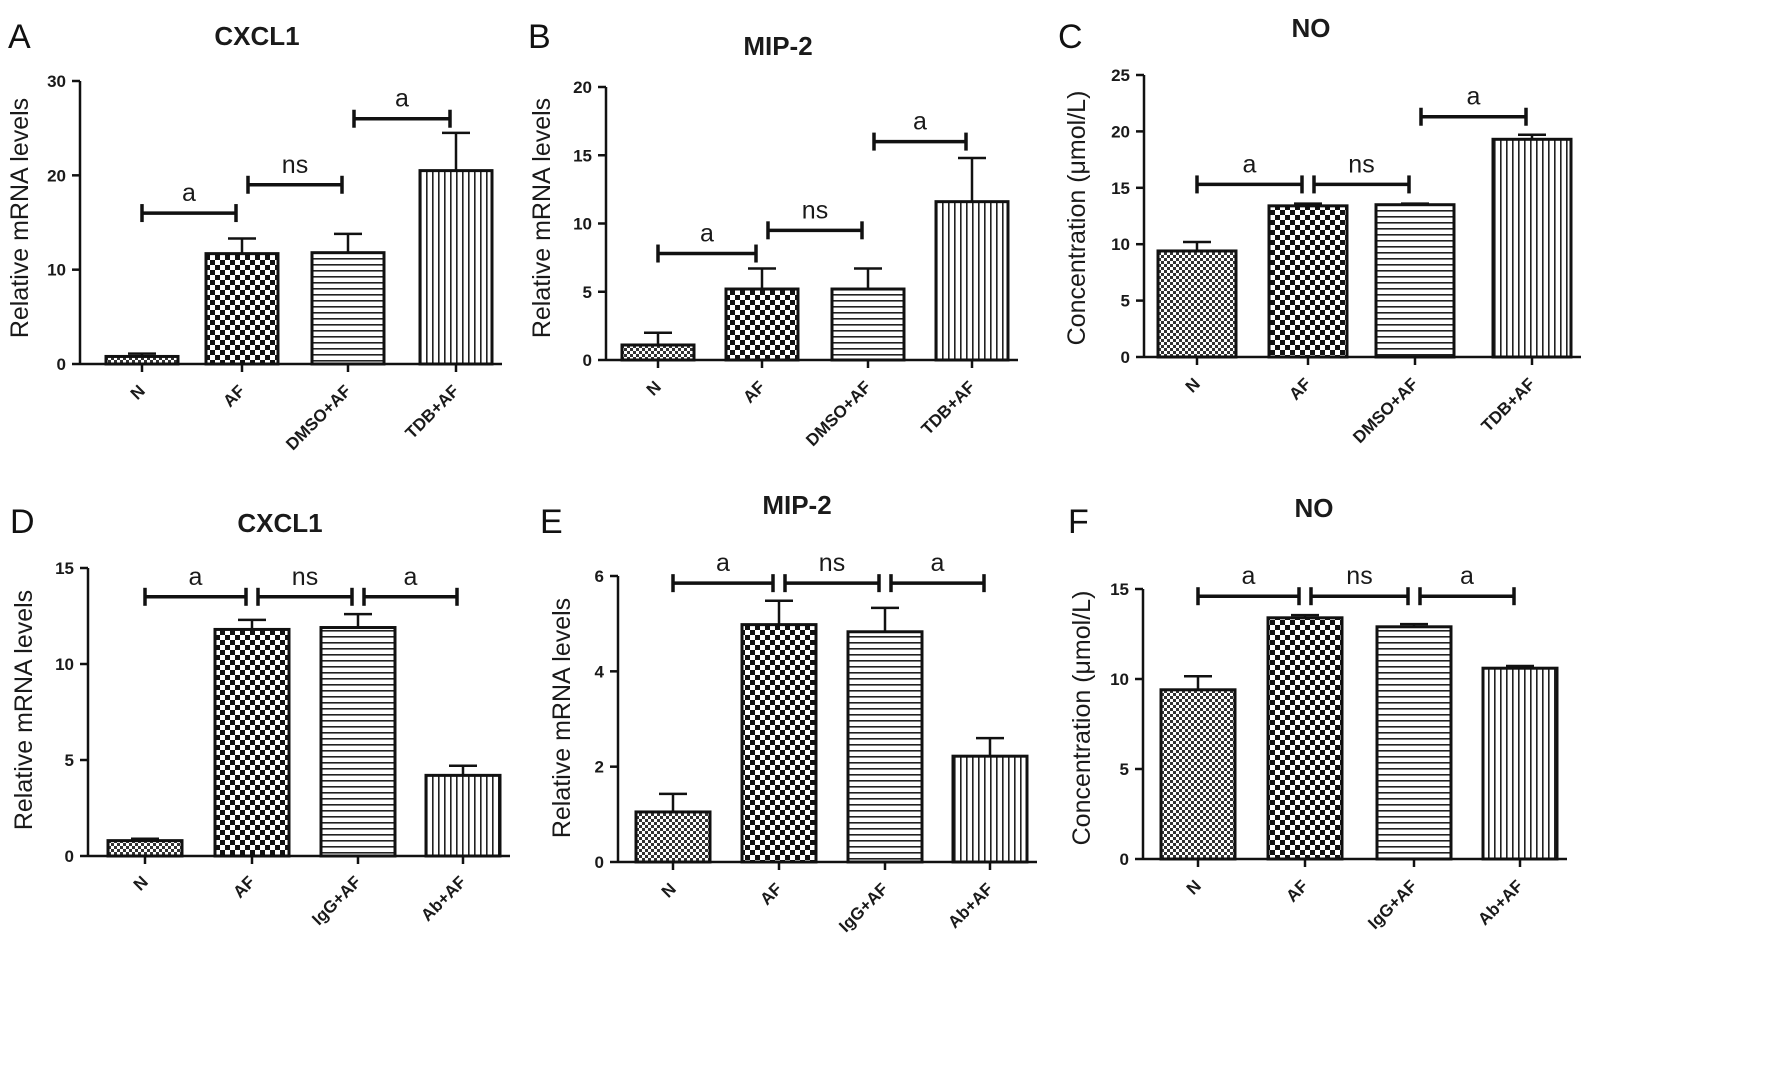 The image size is (1772, 1075). Describe the element at coordinates (600, 671) in the screenshot. I see `y-tick-label: 4` at that location.